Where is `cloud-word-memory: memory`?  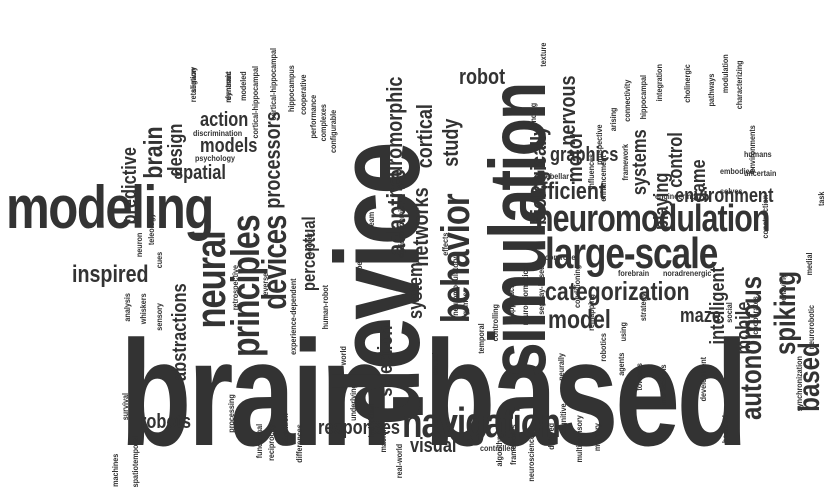
cloud-word-memory: memory is located at coordinates (597, 437).